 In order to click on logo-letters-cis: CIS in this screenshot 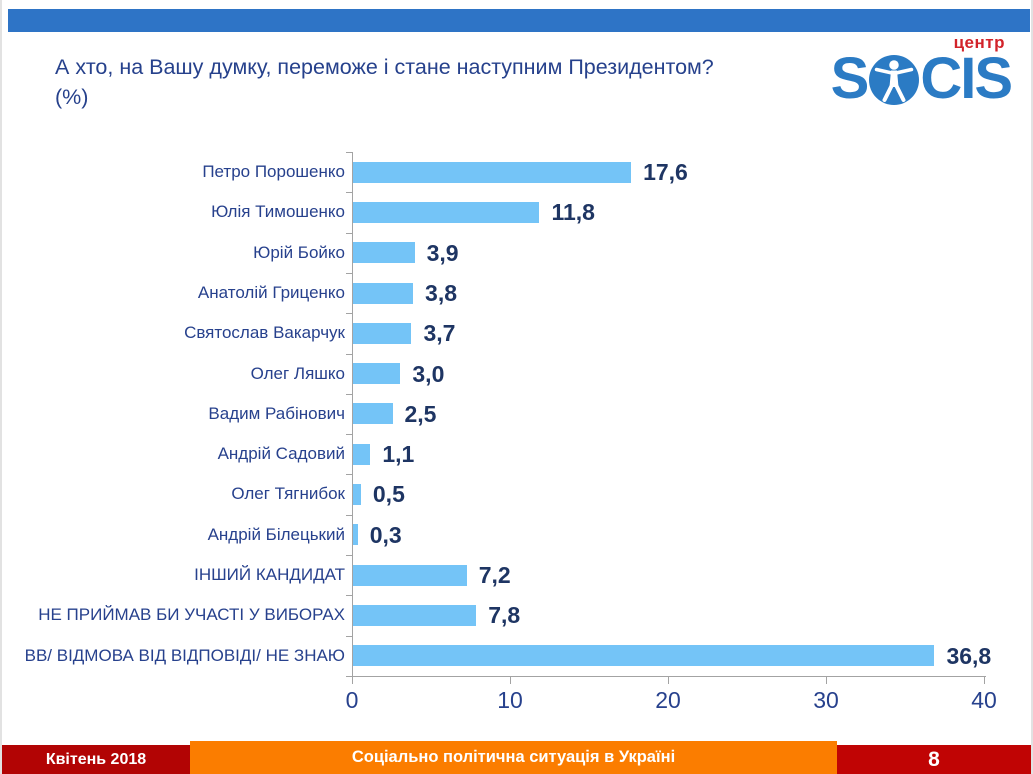, I will do `click(966, 78)`.